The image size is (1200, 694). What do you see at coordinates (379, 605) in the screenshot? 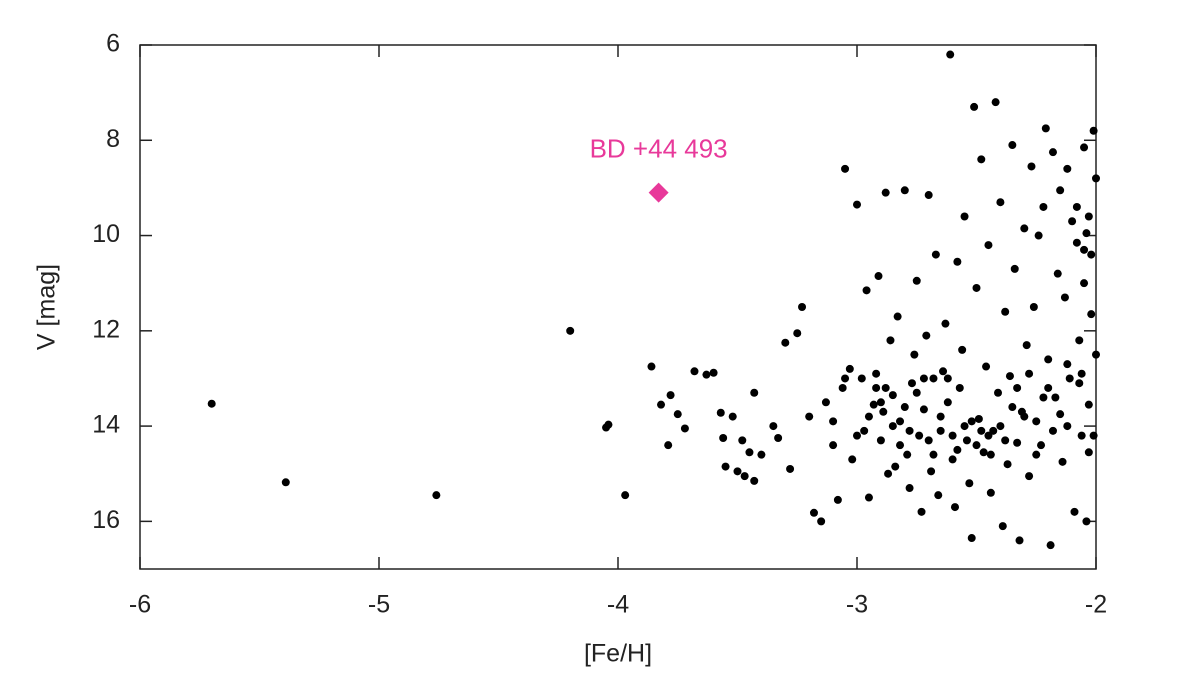
I see `x-tick-label: -5` at bounding box center [379, 605].